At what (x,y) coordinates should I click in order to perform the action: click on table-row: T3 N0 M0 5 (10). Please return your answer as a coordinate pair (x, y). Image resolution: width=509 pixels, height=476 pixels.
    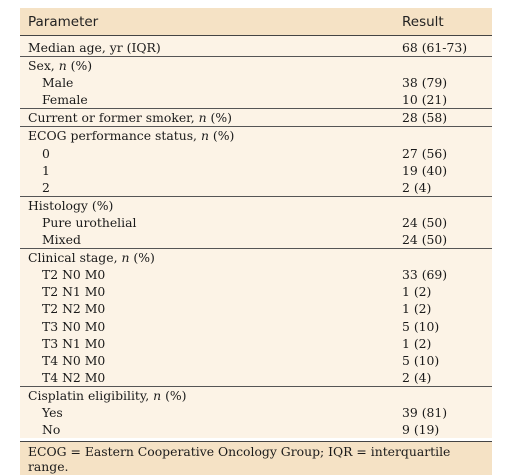
    Looking at the image, I should click on (256, 326).